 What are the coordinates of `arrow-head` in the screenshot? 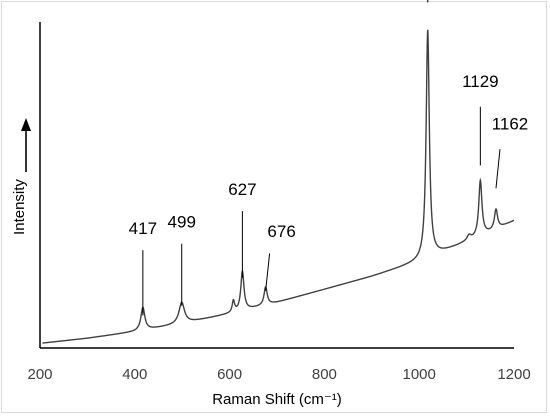 It's located at (26, 124).